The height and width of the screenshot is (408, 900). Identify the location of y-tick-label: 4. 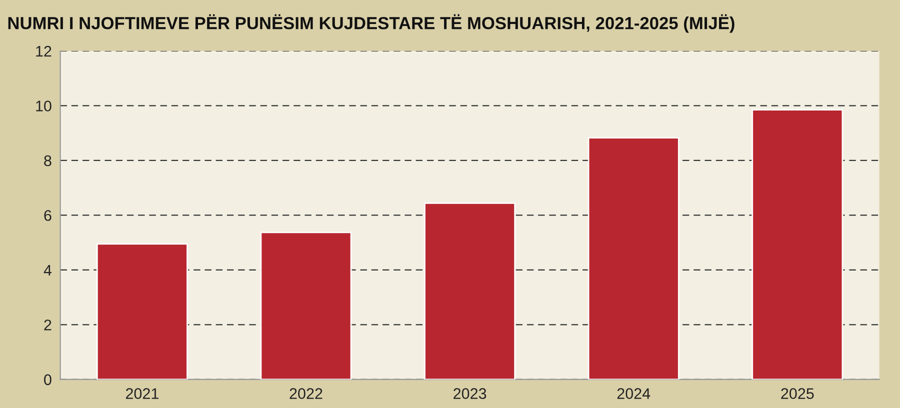
(48, 270).